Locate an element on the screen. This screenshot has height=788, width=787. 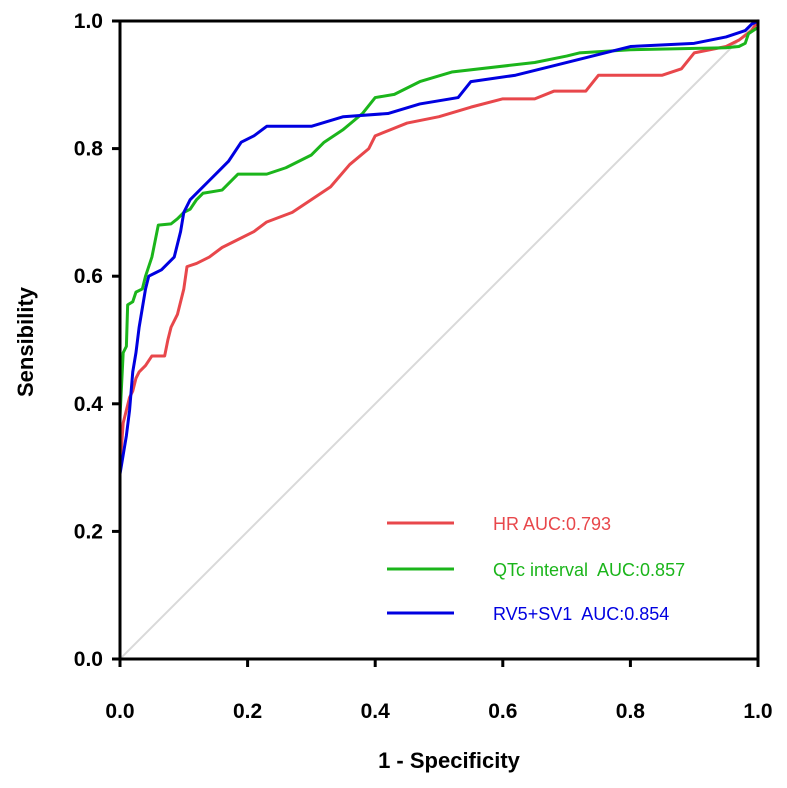
y-tick-label: 0.4 is located at coordinates (89, 404).